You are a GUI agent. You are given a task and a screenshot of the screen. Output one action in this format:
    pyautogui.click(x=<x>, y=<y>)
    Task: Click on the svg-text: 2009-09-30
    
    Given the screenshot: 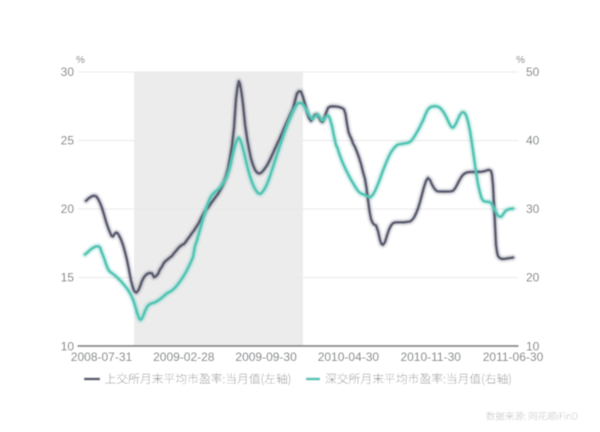 What is the action you would take?
    pyautogui.click(x=266, y=357)
    